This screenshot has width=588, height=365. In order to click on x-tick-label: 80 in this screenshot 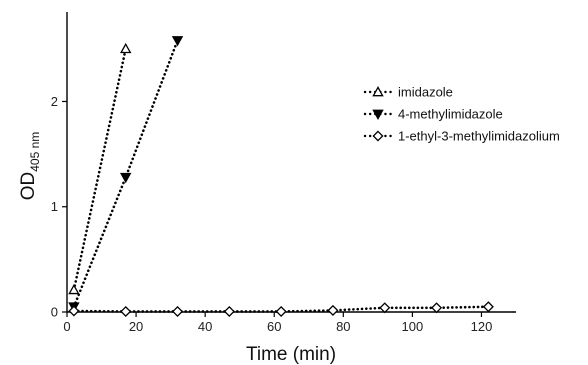, I will do `click(343, 326)`.